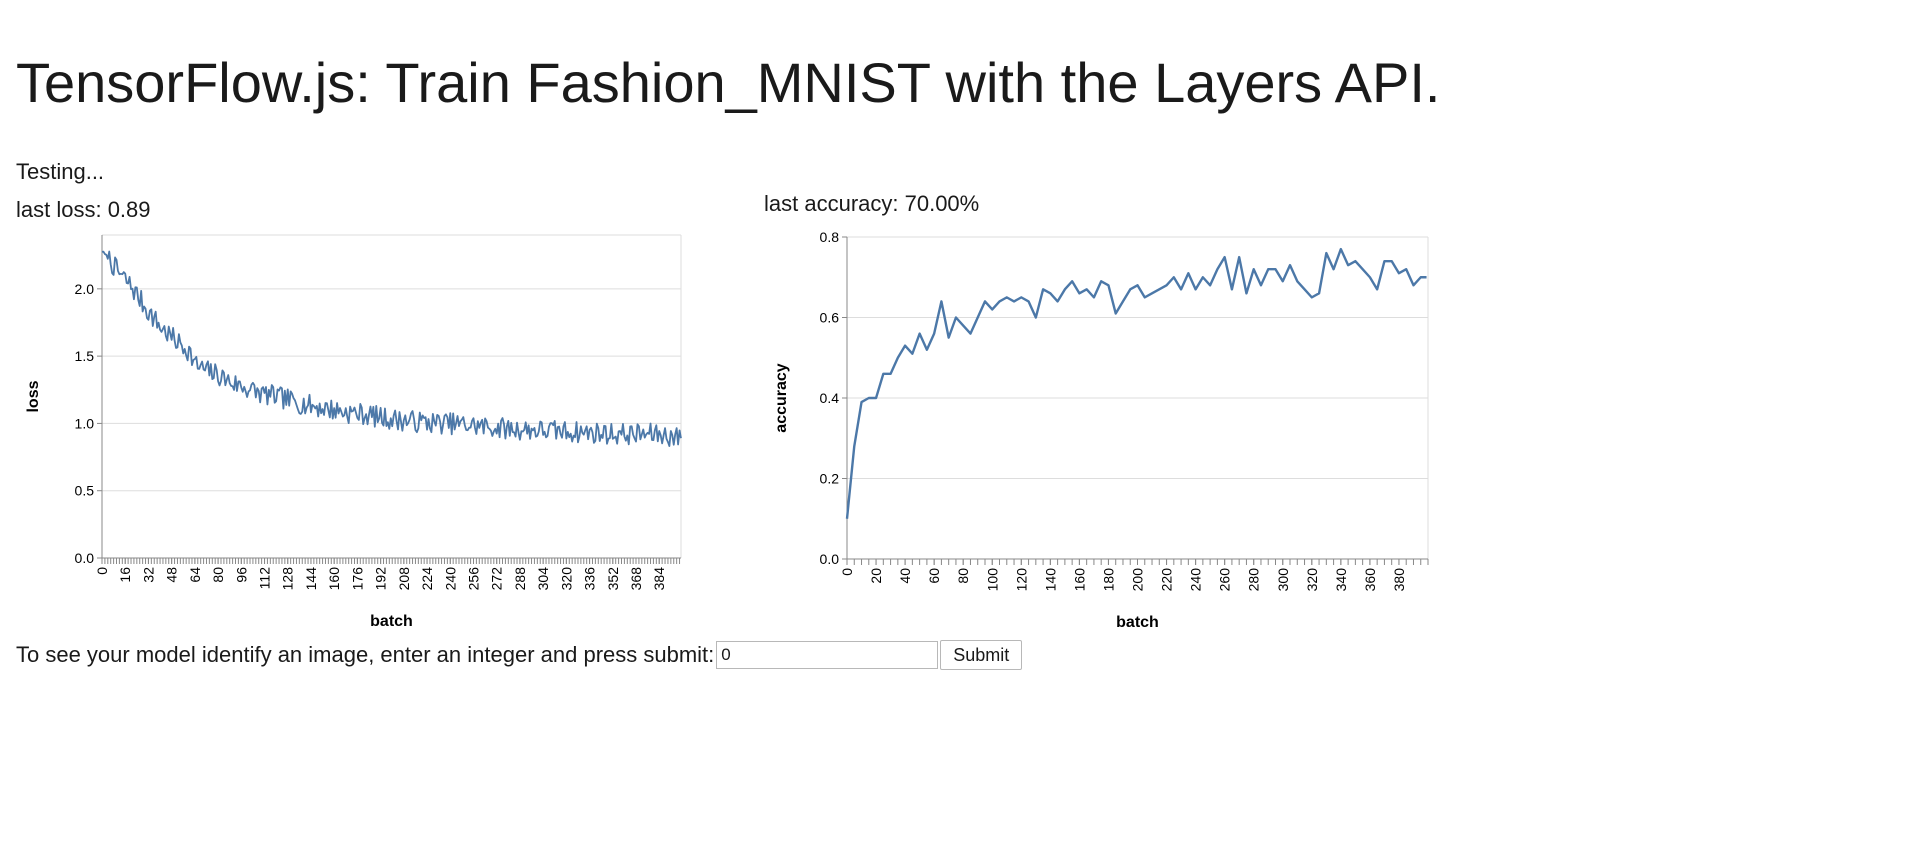  I want to click on x-tick-label: 272, so click(497, 579).